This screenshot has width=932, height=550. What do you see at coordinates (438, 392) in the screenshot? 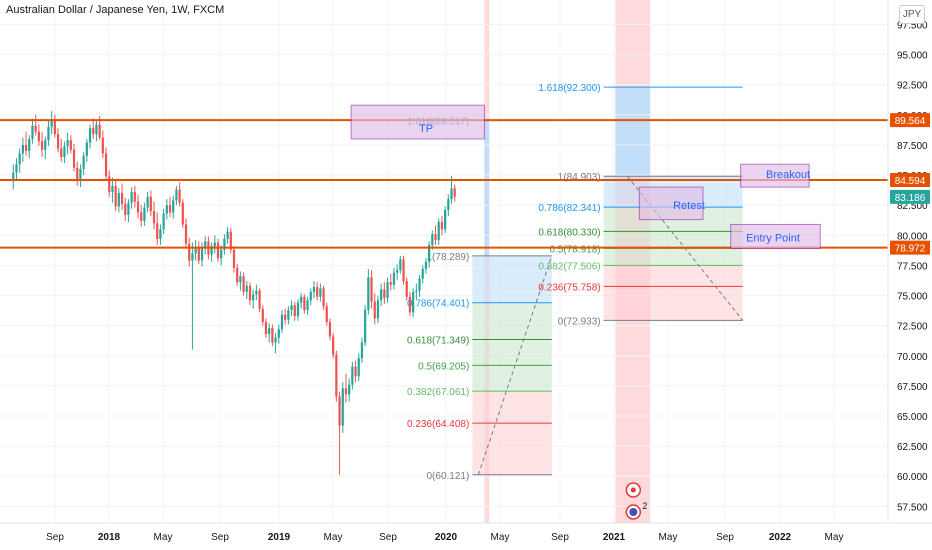
I see `fib-level-label: 0.382(67.061)` at bounding box center [438, 392].